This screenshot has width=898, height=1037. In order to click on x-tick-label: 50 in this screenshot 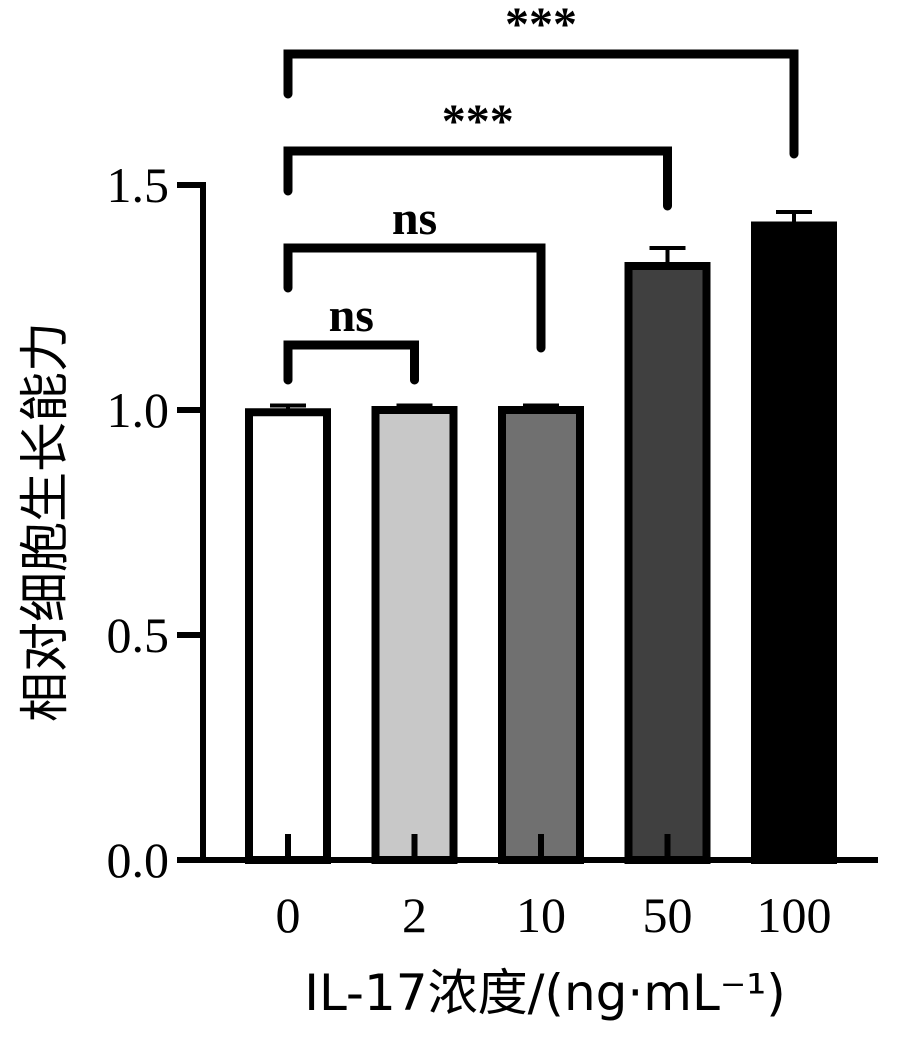, I will do `click(668, 915)`.